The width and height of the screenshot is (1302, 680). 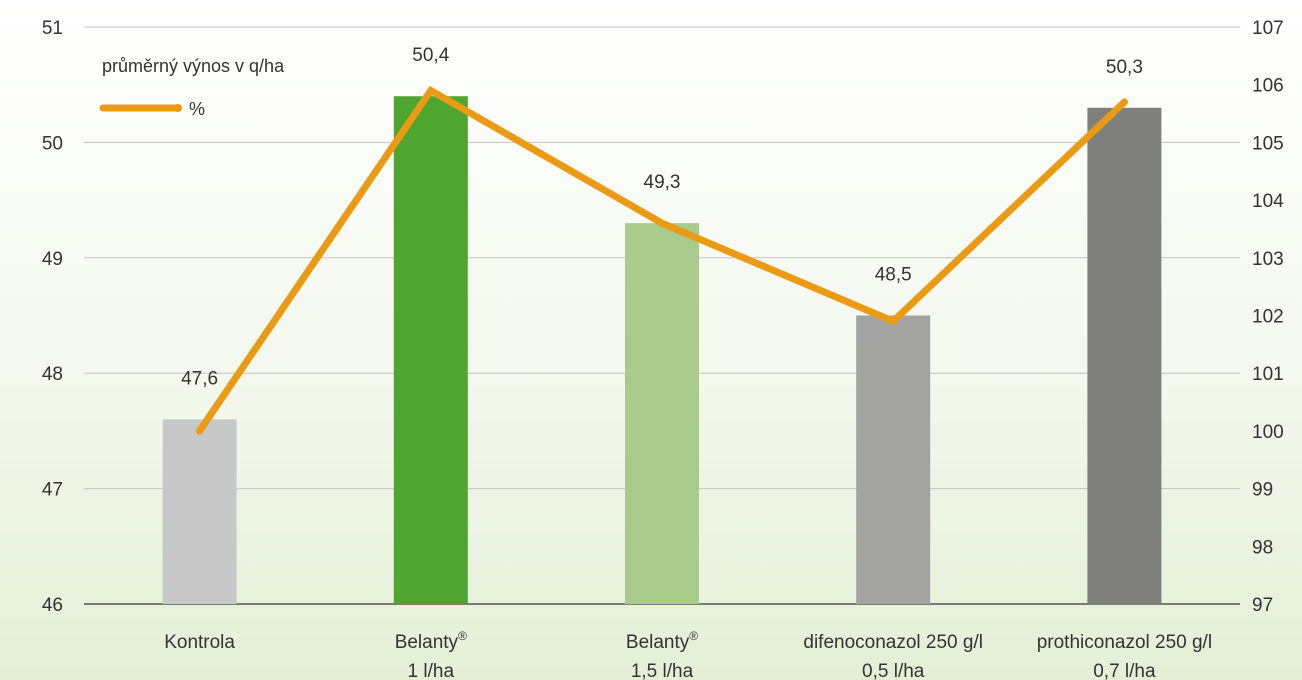 I want to click on category-label: Kontrola, so click(x=199, y=642).